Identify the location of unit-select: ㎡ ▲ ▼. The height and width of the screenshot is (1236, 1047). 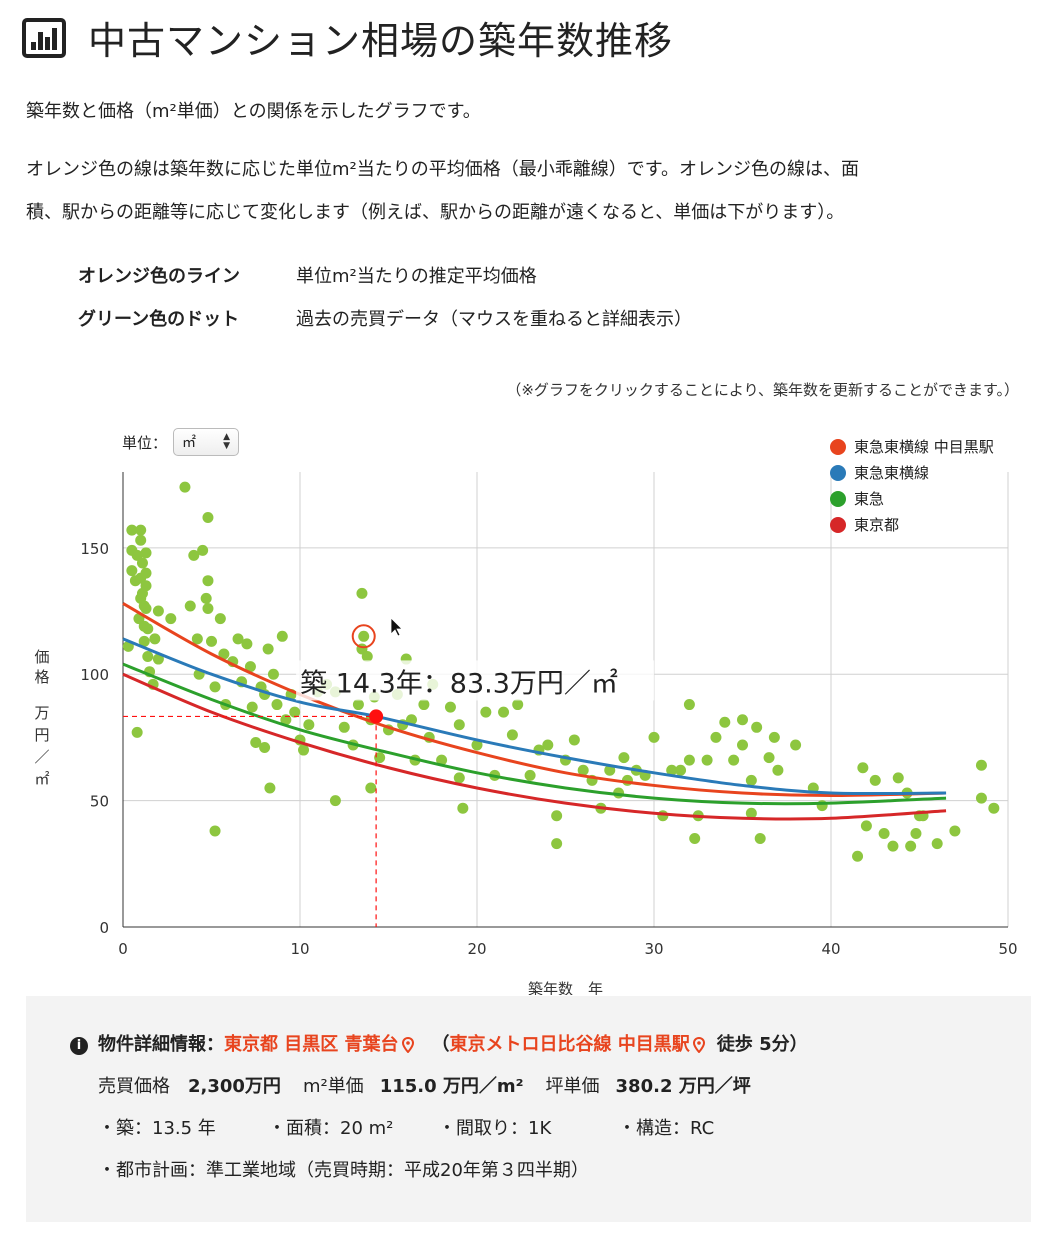
(206, 442).